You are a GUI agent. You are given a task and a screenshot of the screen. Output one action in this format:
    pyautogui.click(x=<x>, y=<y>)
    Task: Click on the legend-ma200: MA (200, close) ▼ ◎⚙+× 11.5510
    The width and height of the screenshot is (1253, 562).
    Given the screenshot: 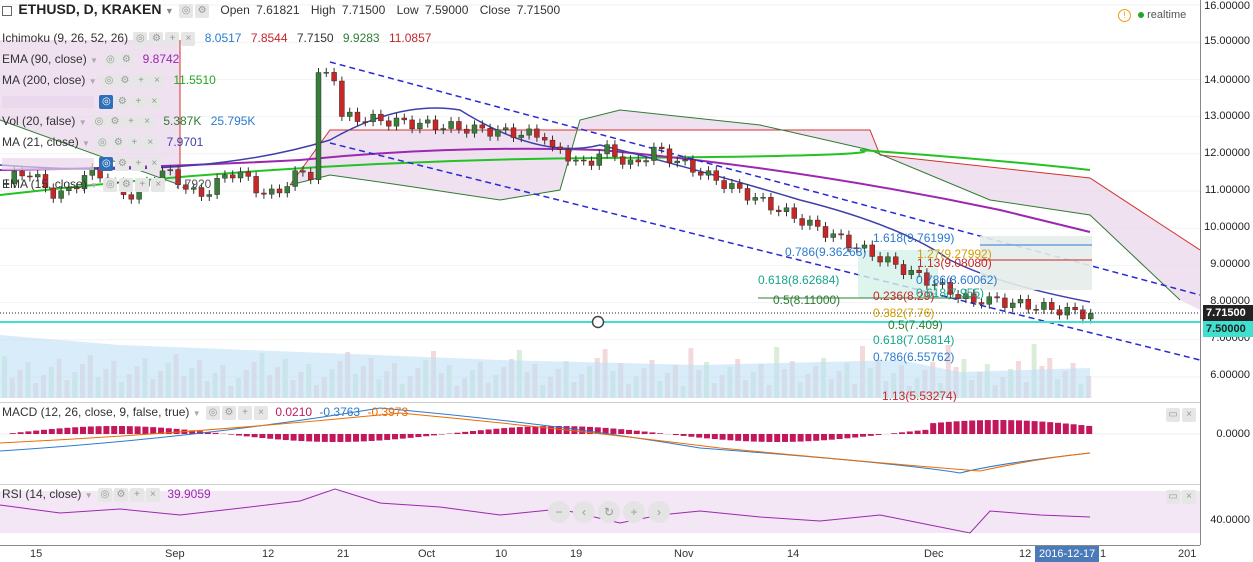 What is the action you would take?
    pyautogui.click(x=109, y=80)
    